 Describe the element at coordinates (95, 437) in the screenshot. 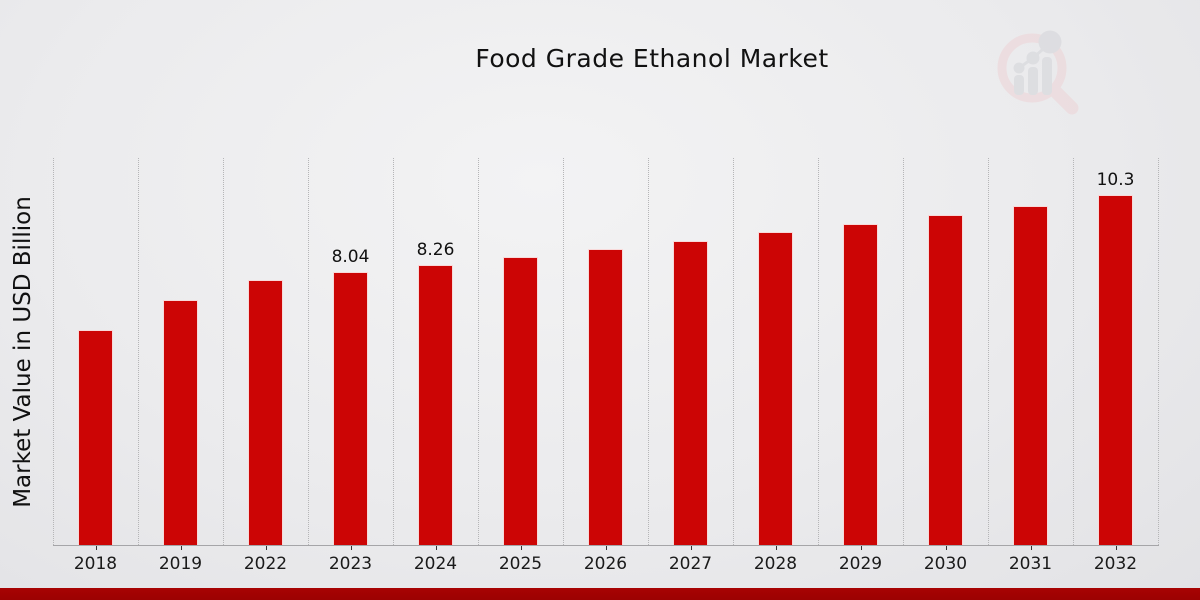

I see `bar-2018` at that location.